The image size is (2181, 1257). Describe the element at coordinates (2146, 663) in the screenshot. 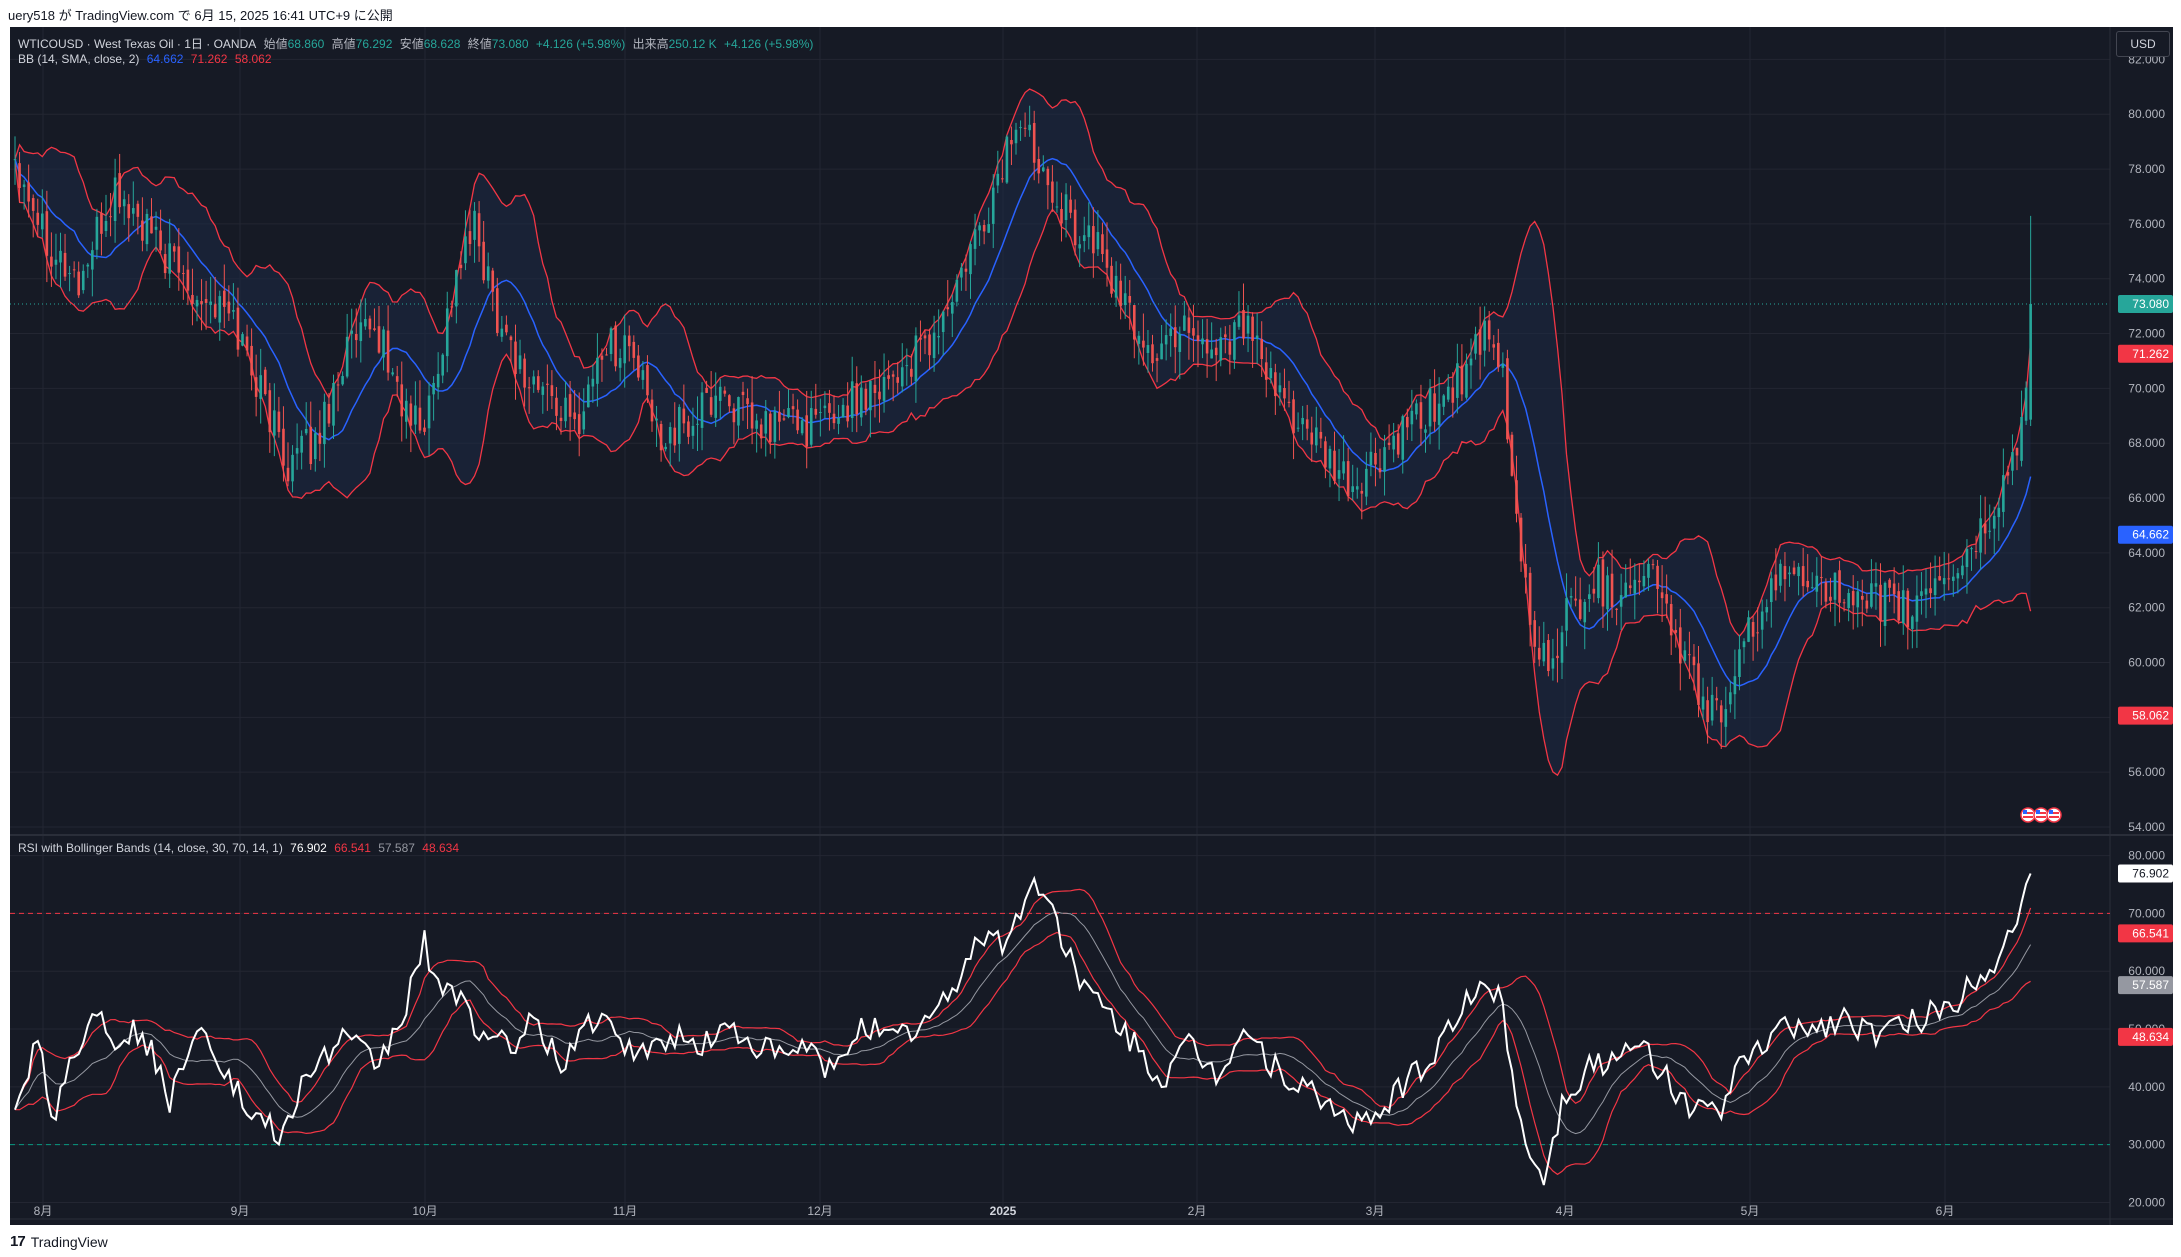

I see `price-tick-label: 60.000` at that location.